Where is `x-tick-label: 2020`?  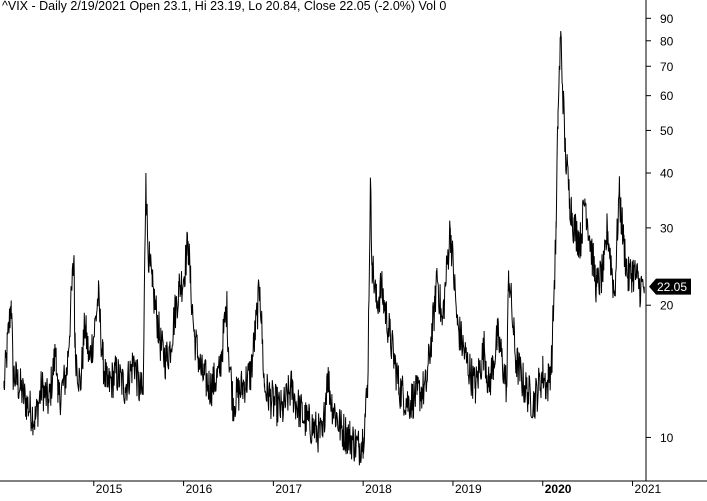 x-tick-label: 2020 is located at coordinates (558, 489).